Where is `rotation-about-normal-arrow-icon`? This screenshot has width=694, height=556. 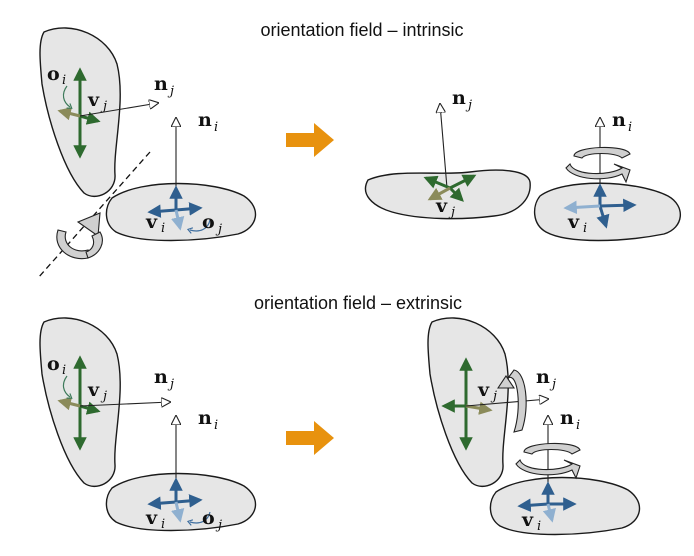
rotation-about-normal-arrow-icon is located at coordinates (598, 165).